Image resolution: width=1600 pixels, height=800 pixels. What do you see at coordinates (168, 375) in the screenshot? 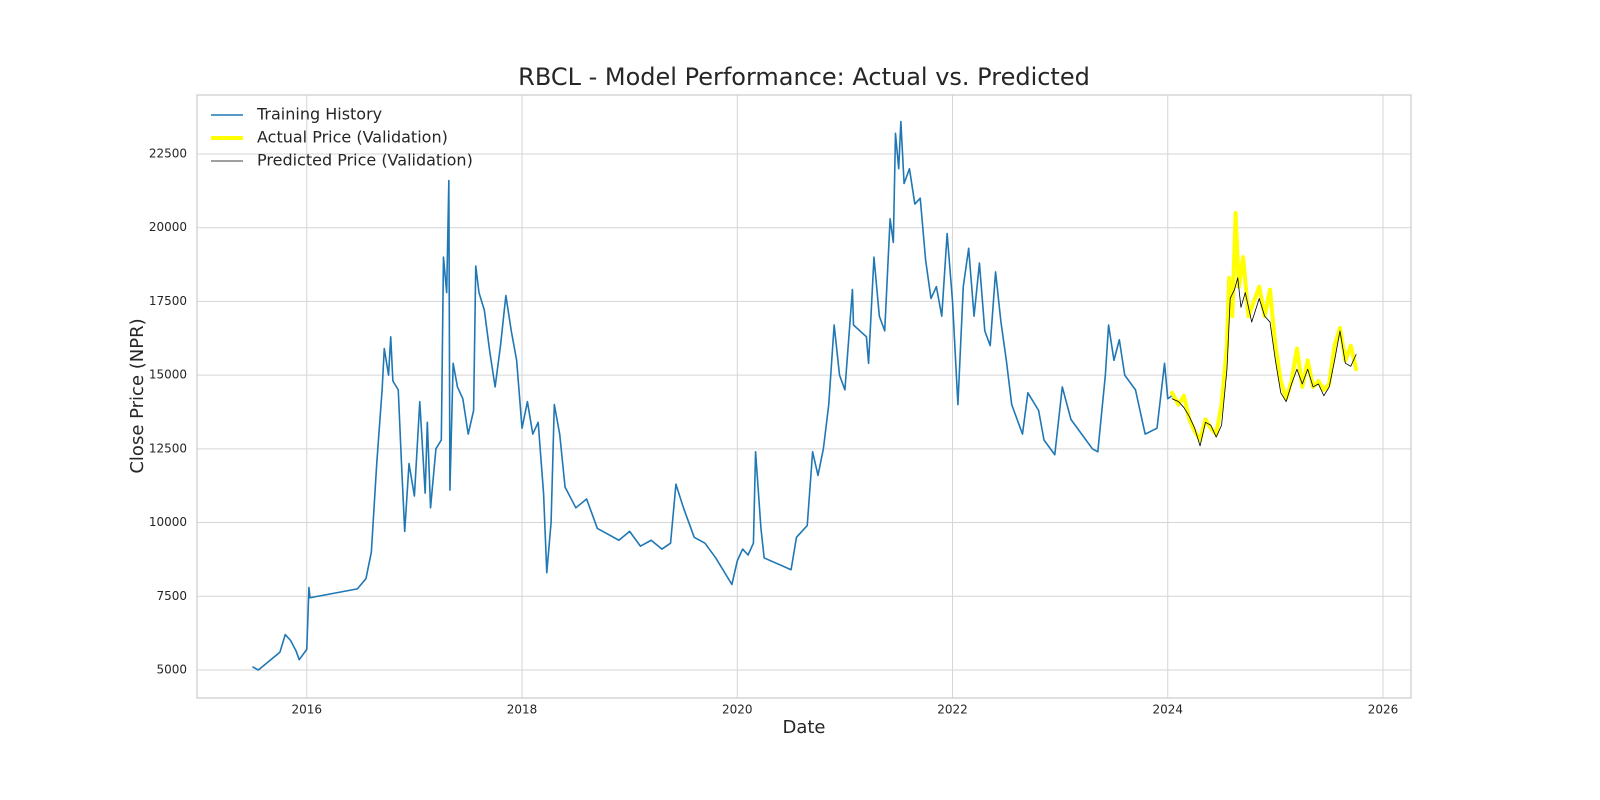
I see `y-tick-label: 15000` at bounding box center [168, 375].